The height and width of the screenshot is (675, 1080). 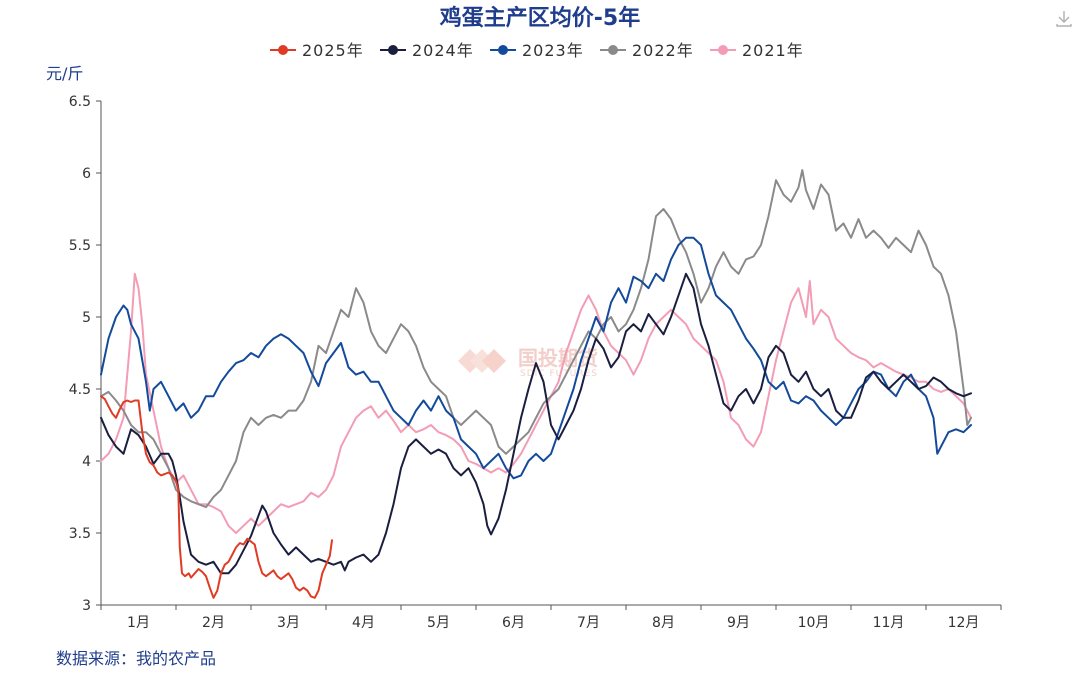 What do you see at coordinates (80, 102) in the screenshot?
I see `y-tick-label: 6.5` at bounding box center [80, 102].